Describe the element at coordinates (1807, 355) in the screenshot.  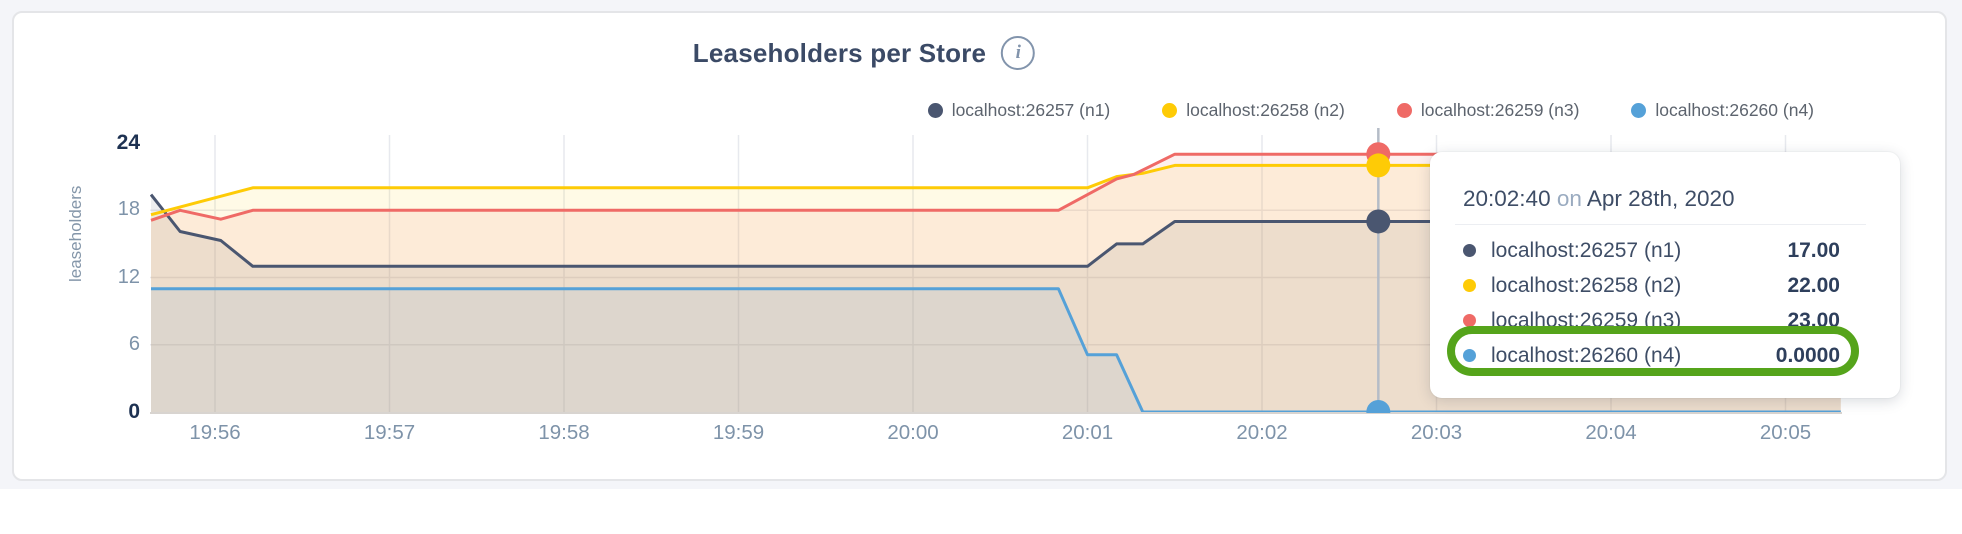
I see `tooltip-series-value: 0.0000` at that location.